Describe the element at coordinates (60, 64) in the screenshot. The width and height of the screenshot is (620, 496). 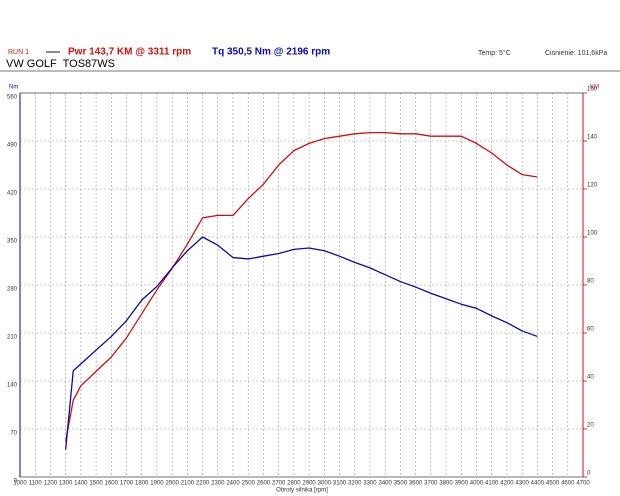
I see `chart-title: VW GOLF TOS87WS` at that location.